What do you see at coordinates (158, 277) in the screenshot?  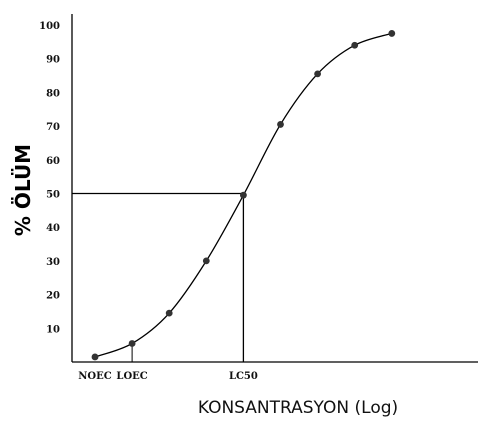 I see `lc50-reference-lines` at bounding box center [158, 277].